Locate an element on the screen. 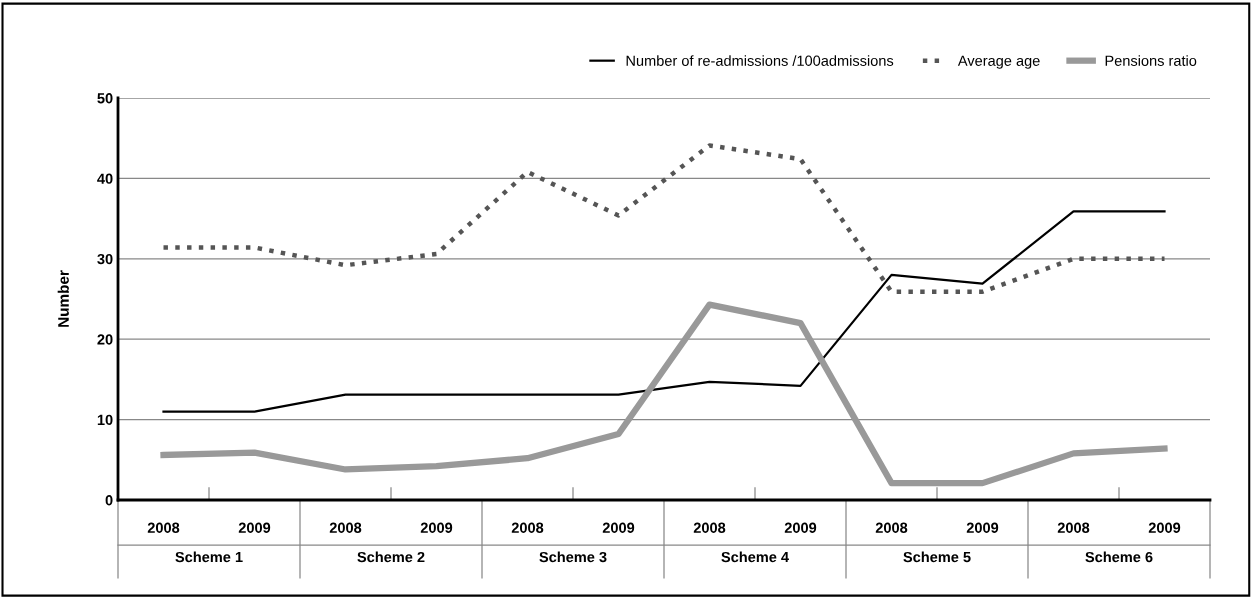 This screenshot has height=598, width=1253. y-tick-label: 50 is located at coordinates (105, 98).